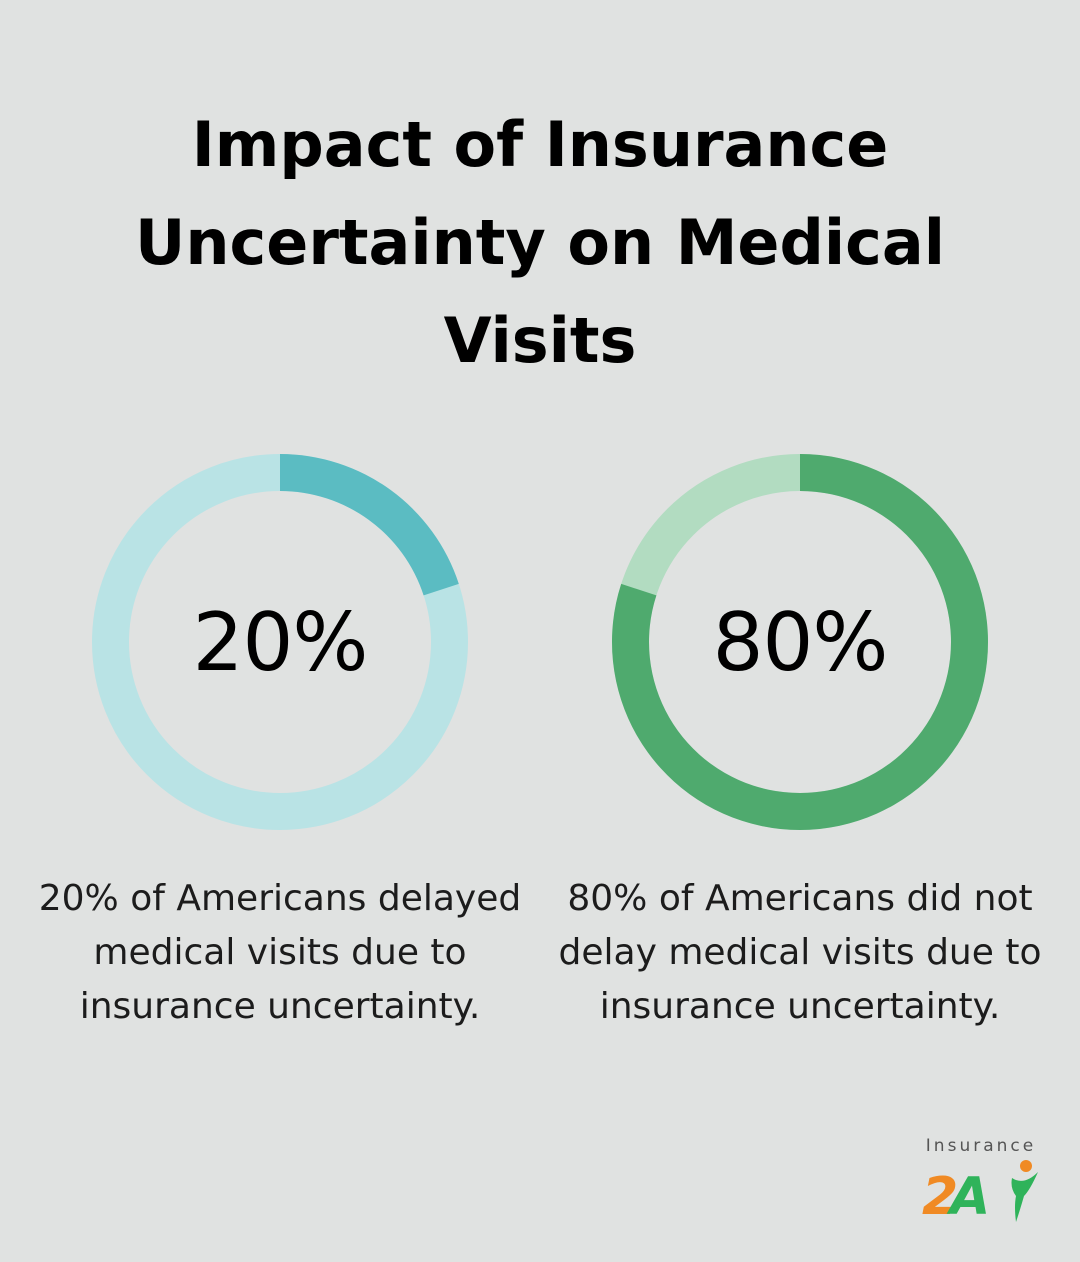 This screenshot has height=1262, width=1080. Describe the element at coordinates (1024, 1197) in the screenshot. I see `logo-figure-body` at that location.